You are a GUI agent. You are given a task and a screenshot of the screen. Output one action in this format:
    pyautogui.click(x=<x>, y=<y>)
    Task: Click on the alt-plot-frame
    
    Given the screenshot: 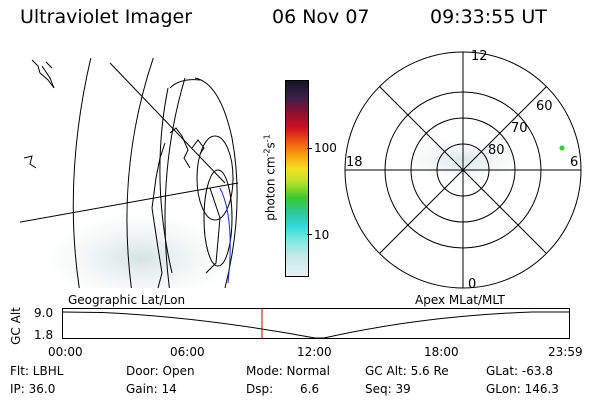 What is the action you would take?
    pyautogui.click(x=316, y=323)
    